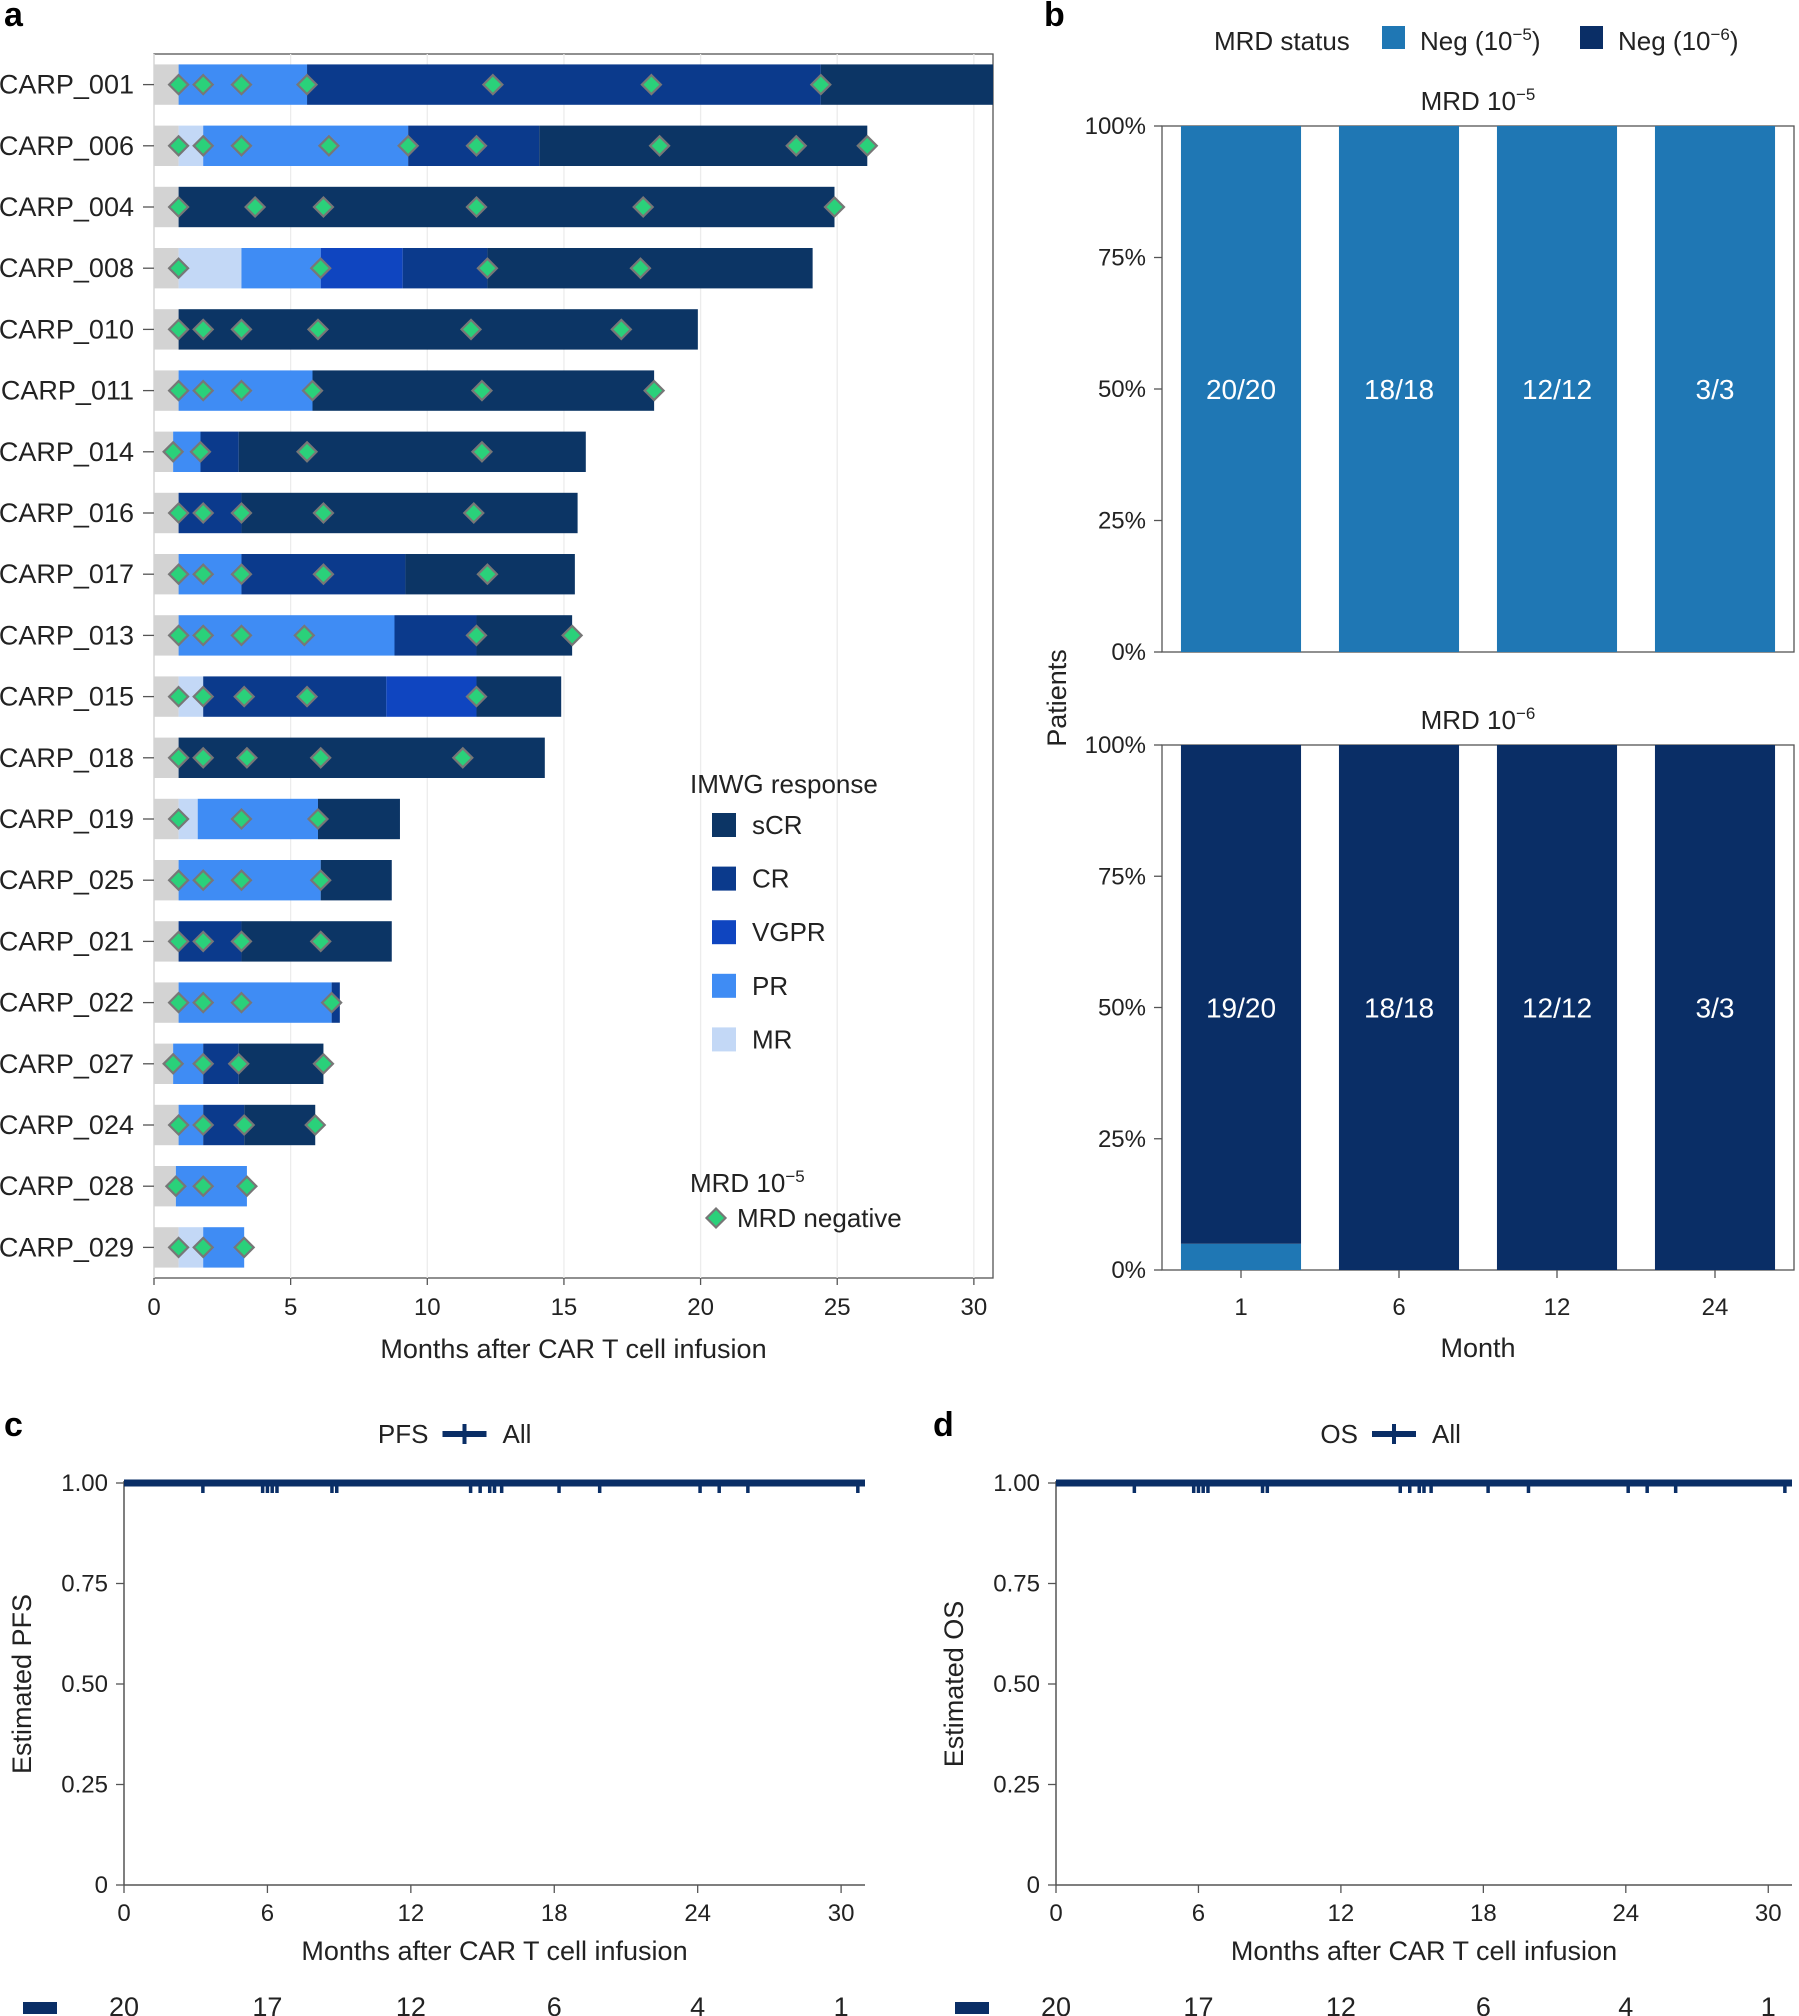 The image size is (1799, 2016). Describe the element at coordinates (361, 757) in the screenshot. I see `bar-segment-CARP_018-1-sCR` at that location.